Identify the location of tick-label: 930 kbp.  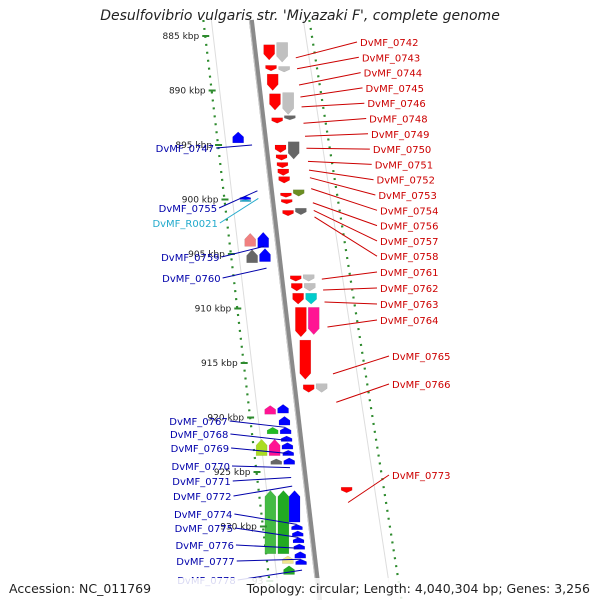
(238, 528).